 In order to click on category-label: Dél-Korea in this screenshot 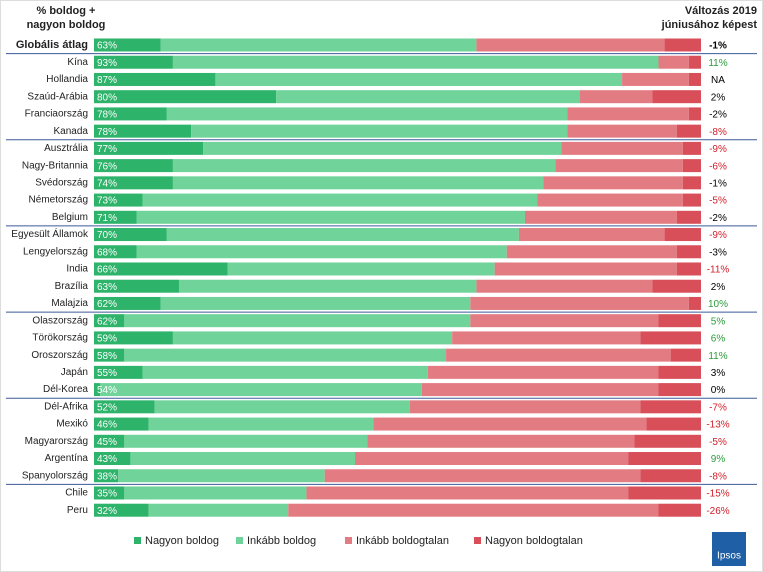, I will do `click(65, 389)`.